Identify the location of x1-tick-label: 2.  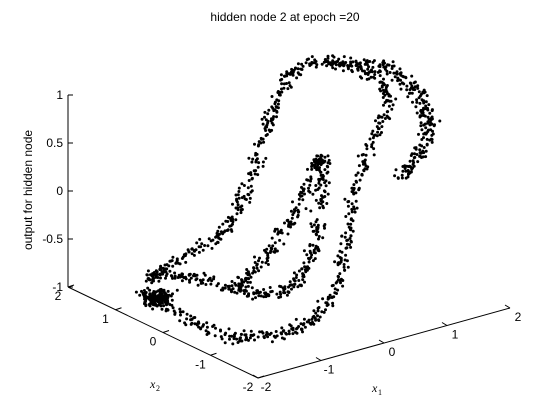
(518, 317).